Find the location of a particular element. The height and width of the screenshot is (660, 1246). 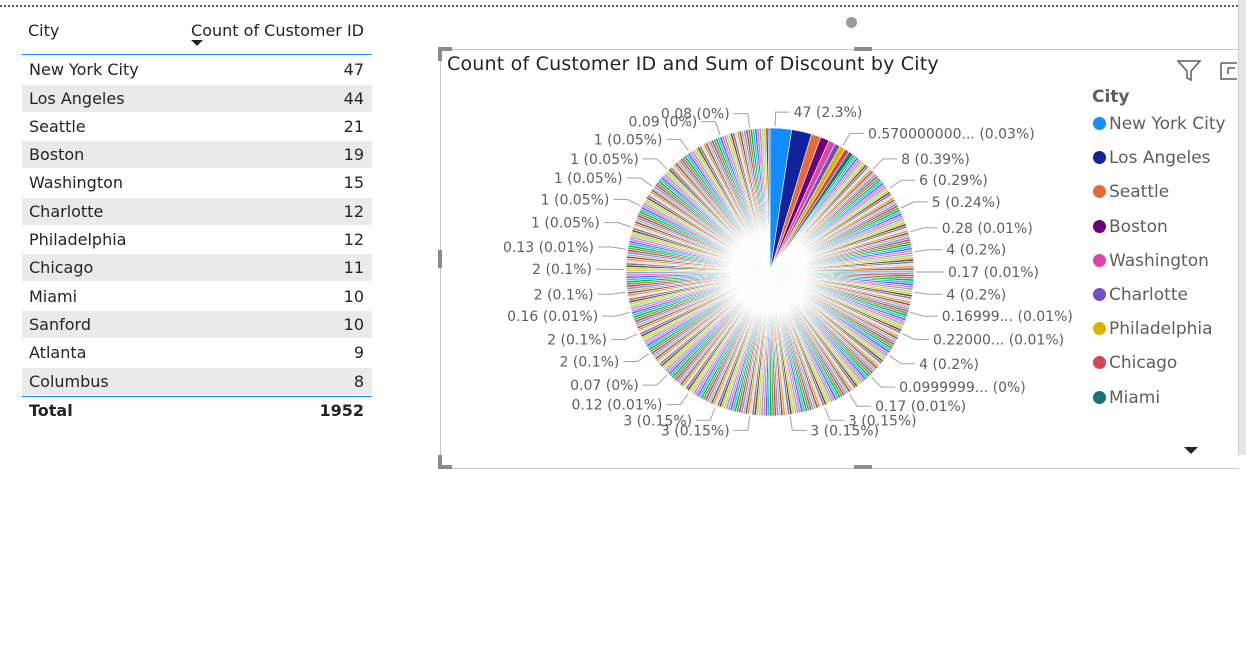

data-label: 0.07 (0%) is located at coordinates (604, 386).